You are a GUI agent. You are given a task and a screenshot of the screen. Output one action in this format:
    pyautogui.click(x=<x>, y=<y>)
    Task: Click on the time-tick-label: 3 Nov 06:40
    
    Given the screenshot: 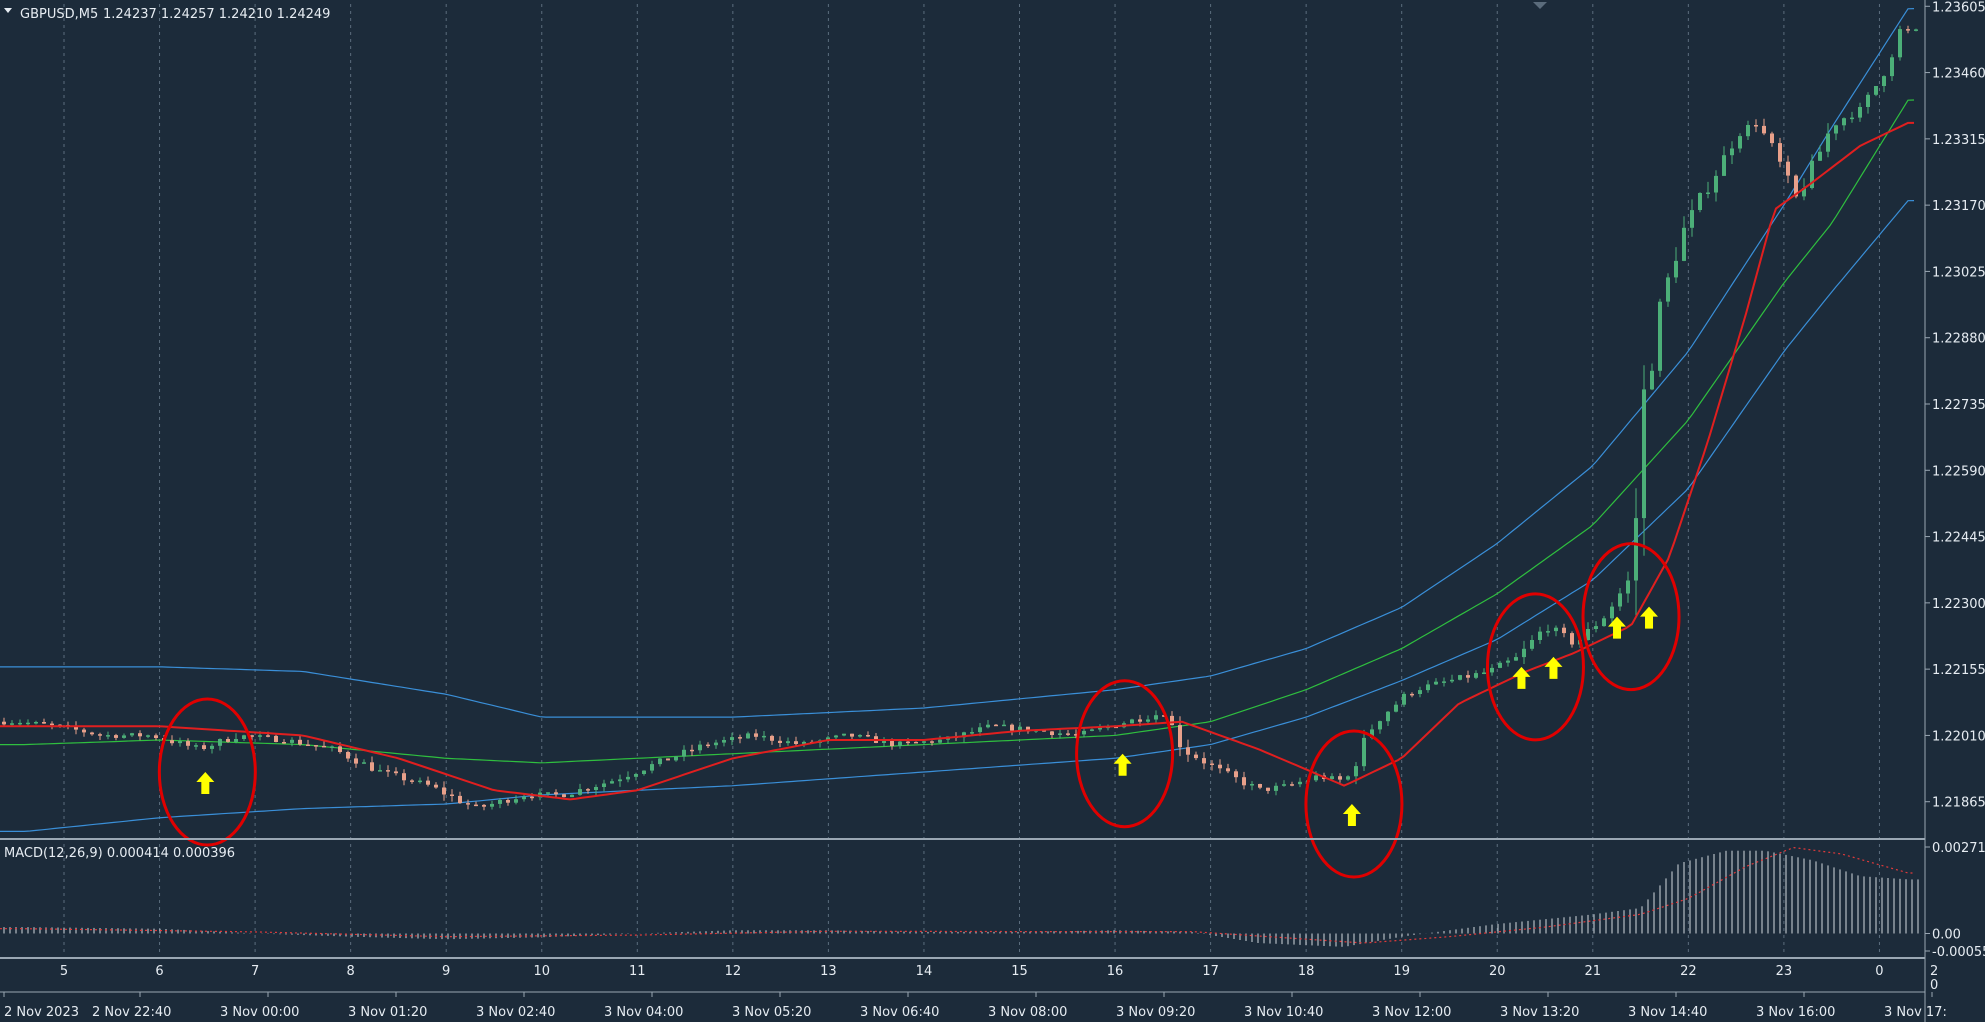 What is the action you would take?
    pyautogui.click(x=899, y=1012)
    